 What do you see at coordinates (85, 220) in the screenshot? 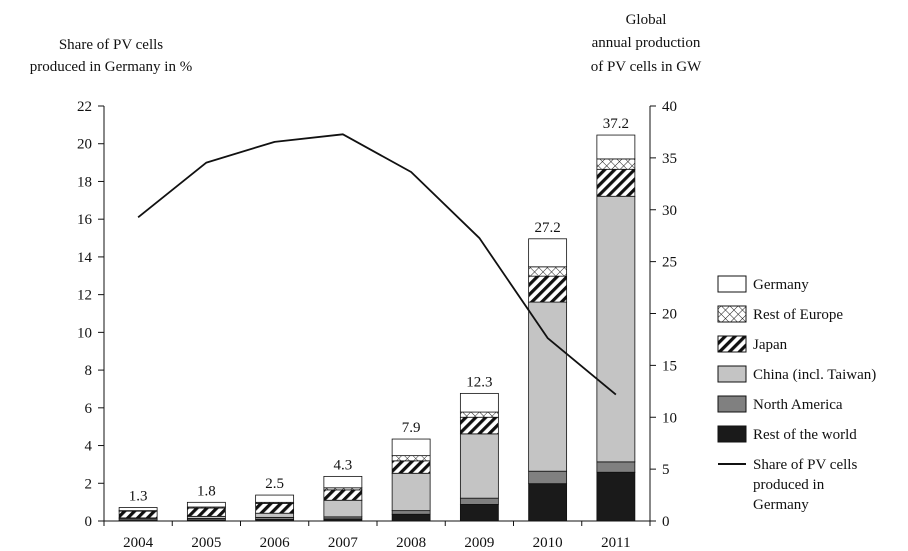
I see `left-tick-label: 16` at bounding box center [85, 220].